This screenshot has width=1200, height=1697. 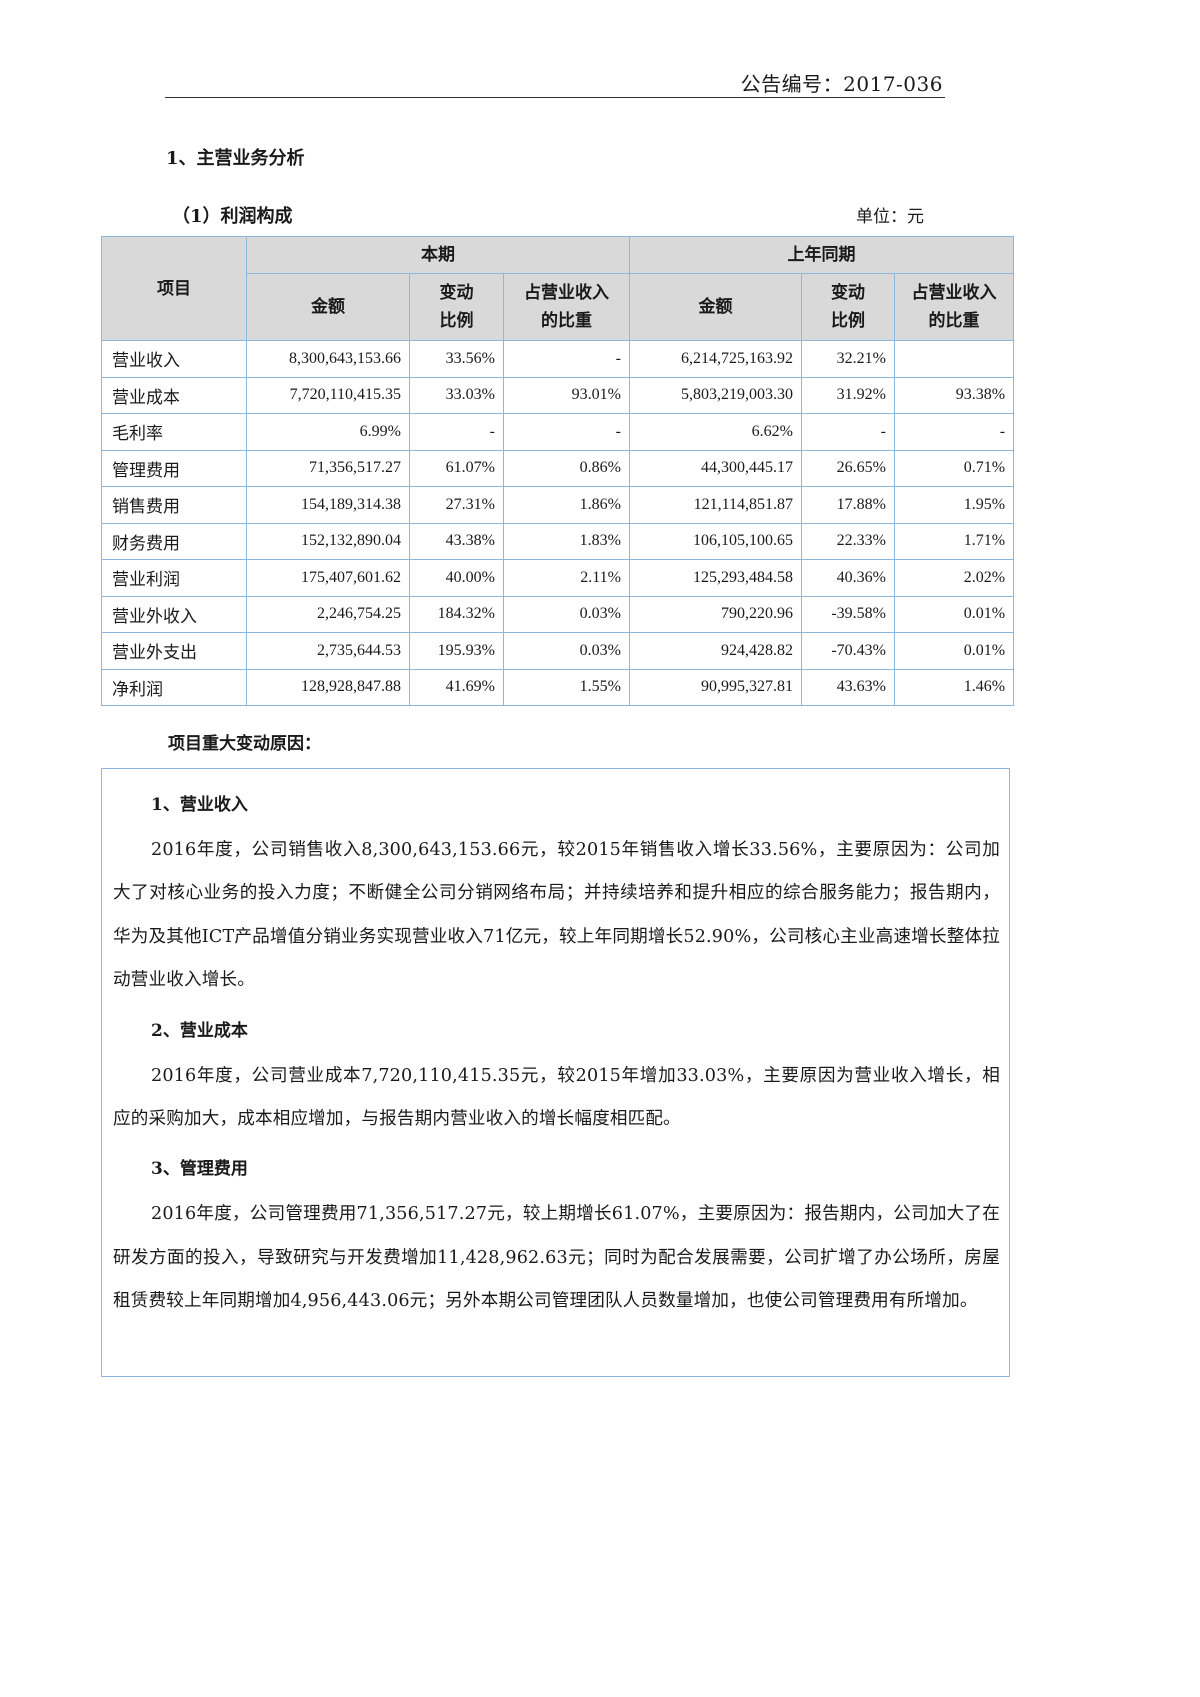 What do you see at coordinates (848, 468) in the screenshot?
I see `cell-prior-change: 26.65%` at bounding box center [848, 468].